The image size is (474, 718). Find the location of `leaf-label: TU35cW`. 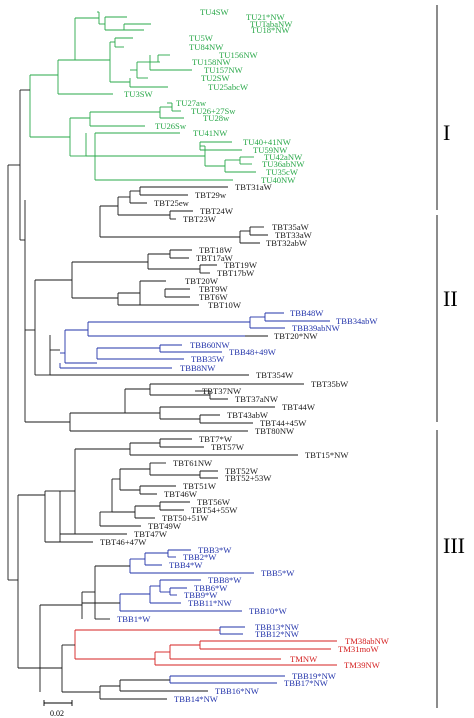

leaf-label: TU35cW is located at coordinates (282, 172).